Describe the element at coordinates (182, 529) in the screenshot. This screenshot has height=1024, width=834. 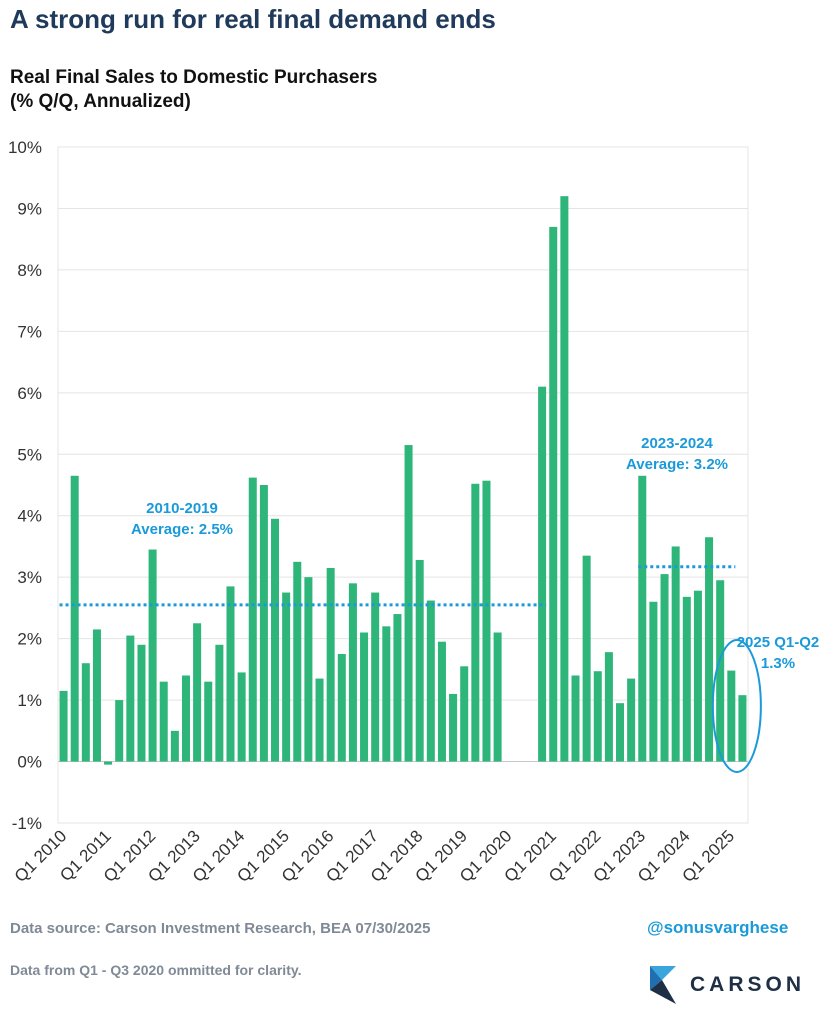
I see `average-label-value: Average: 2.5%` at that location.